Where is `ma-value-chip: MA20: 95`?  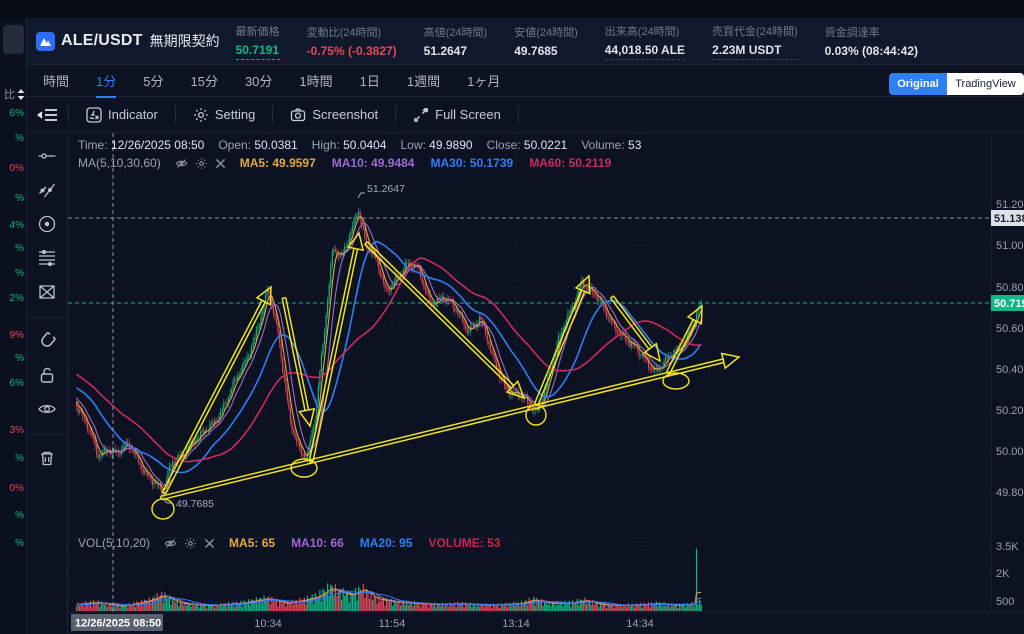 ma-value-chip: MA20: 95 is located at coordinates (386, 543).